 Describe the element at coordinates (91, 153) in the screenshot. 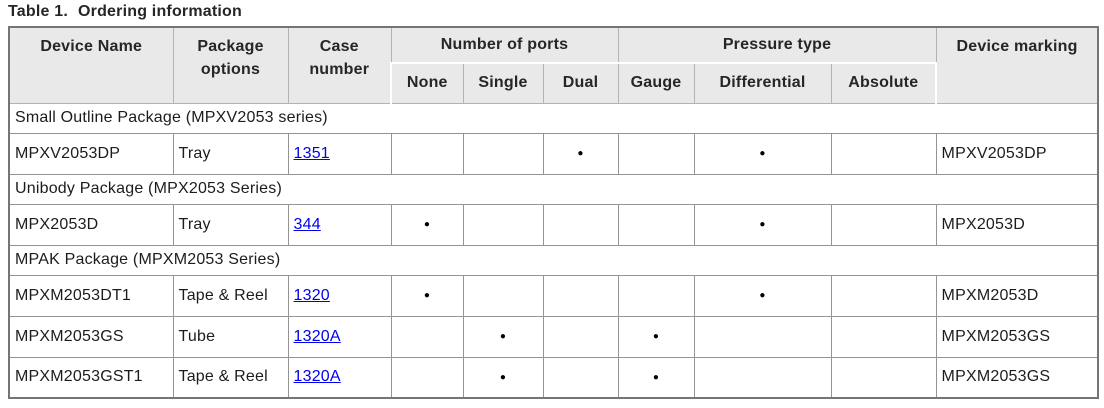

I see `device-name-cell: MPXV2053DP` at that location.